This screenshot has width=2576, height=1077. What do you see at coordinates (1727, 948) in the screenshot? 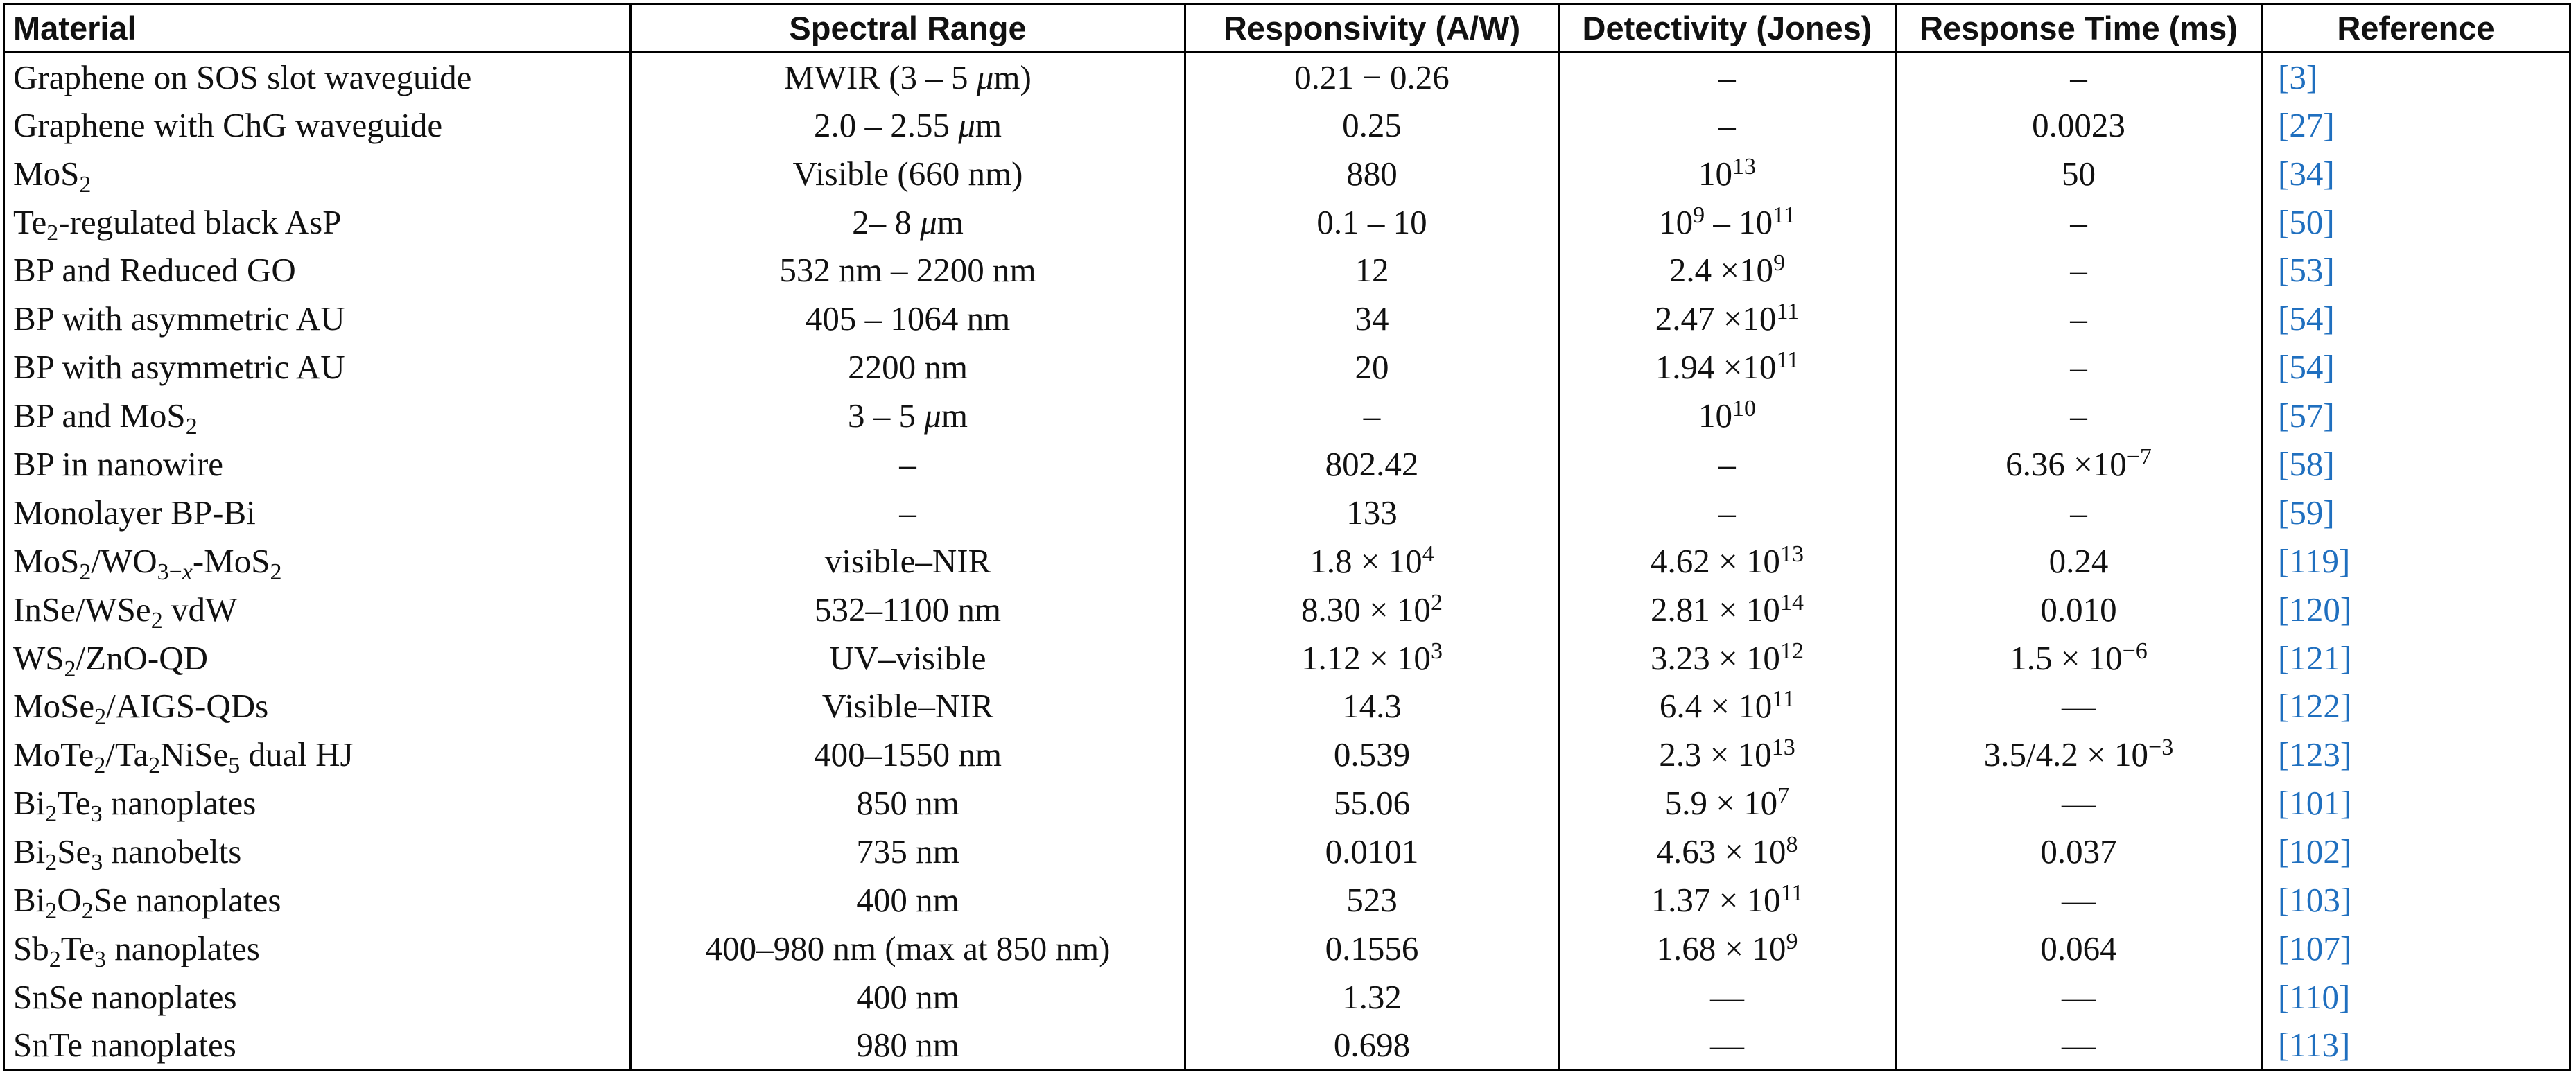
I see `cell-detectivity: 1.68 × 109` at bounding box center [1727, 948].